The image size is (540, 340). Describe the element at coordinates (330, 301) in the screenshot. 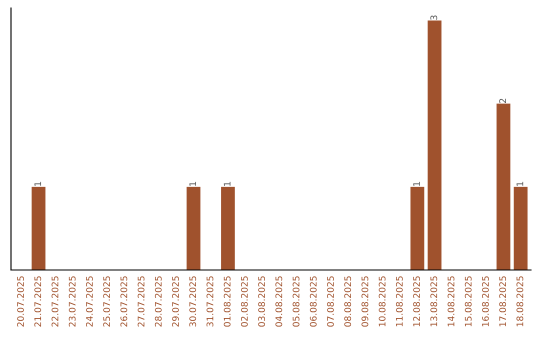

I see `x-tick-label: 07.08.2025` at that location.